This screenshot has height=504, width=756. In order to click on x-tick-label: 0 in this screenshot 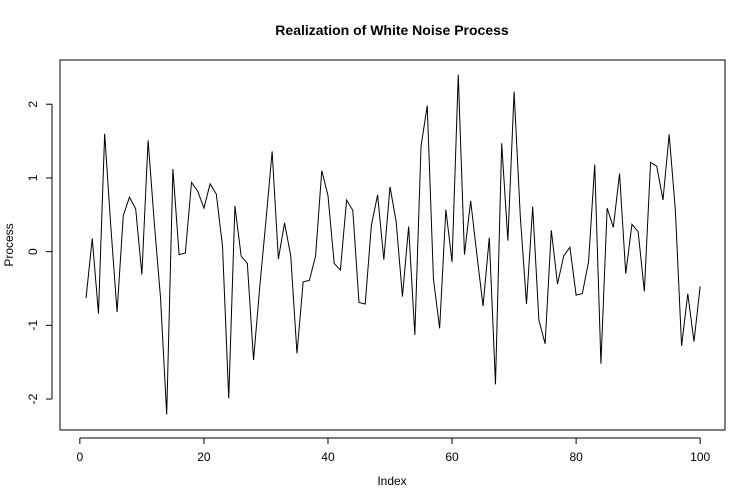, I will do `click(80, 457)`.